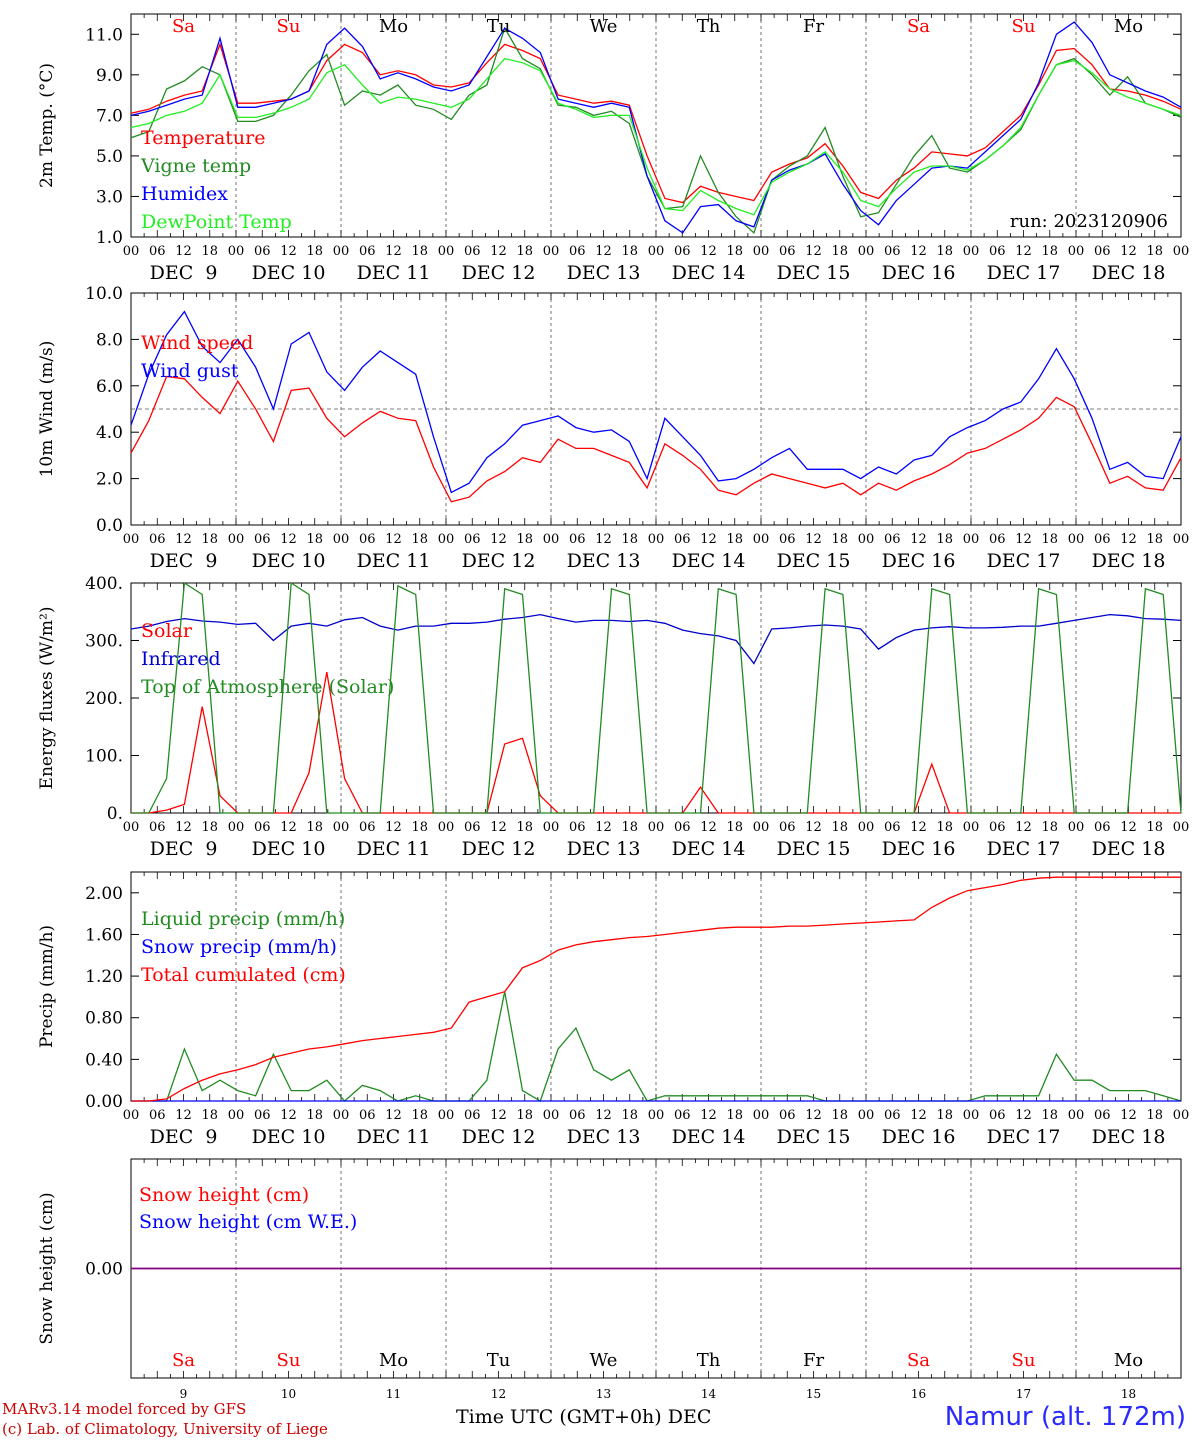 Image resolution: width=1194 pixels, height=1440 pixels. I want to click on date-label: DEC 17, so click(1024, 1137).